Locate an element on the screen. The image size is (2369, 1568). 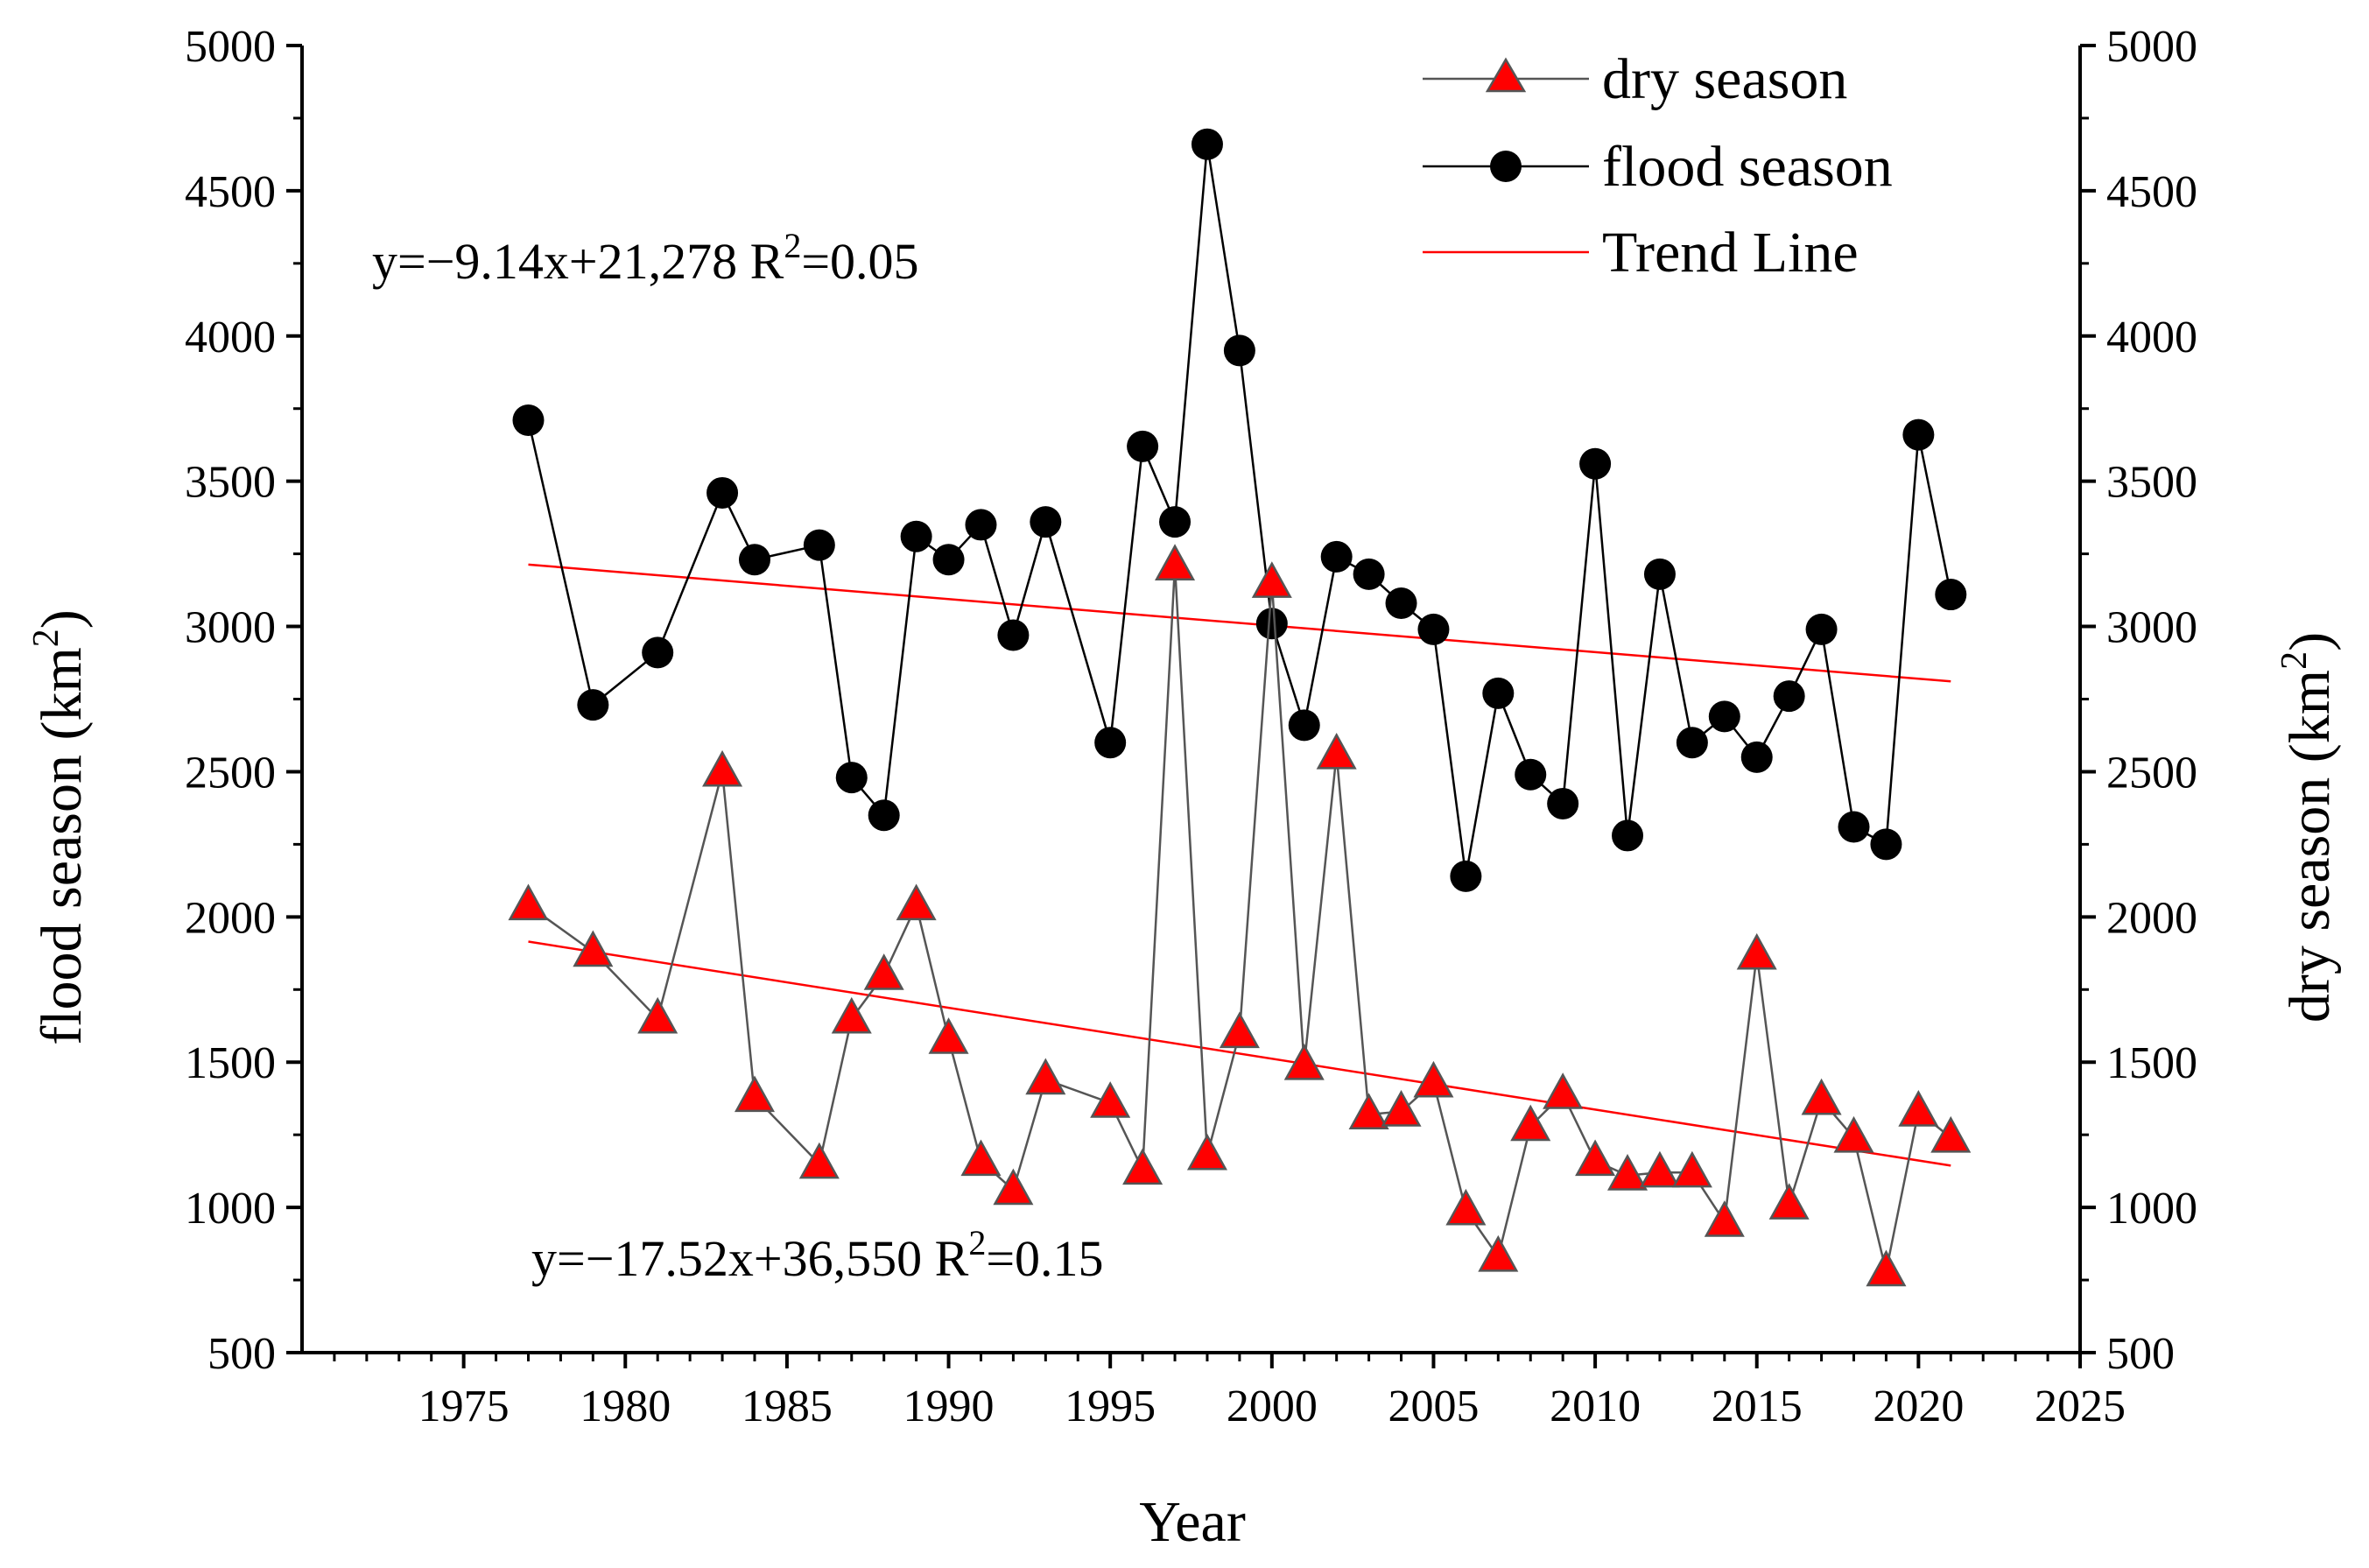
right-y-tick-label: 1500 is located at coordinates (2151, 1063).